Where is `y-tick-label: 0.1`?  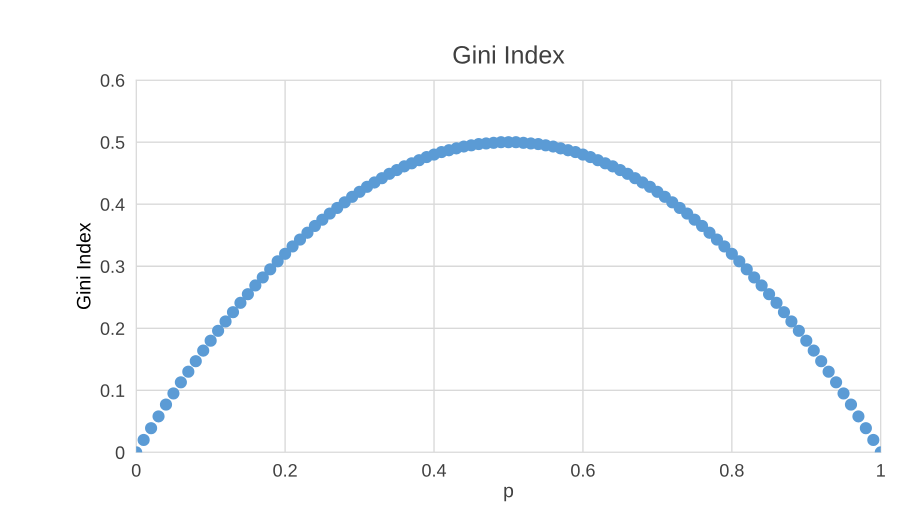 y-tick-label: 0.1 is located at coordinates (112, 391).